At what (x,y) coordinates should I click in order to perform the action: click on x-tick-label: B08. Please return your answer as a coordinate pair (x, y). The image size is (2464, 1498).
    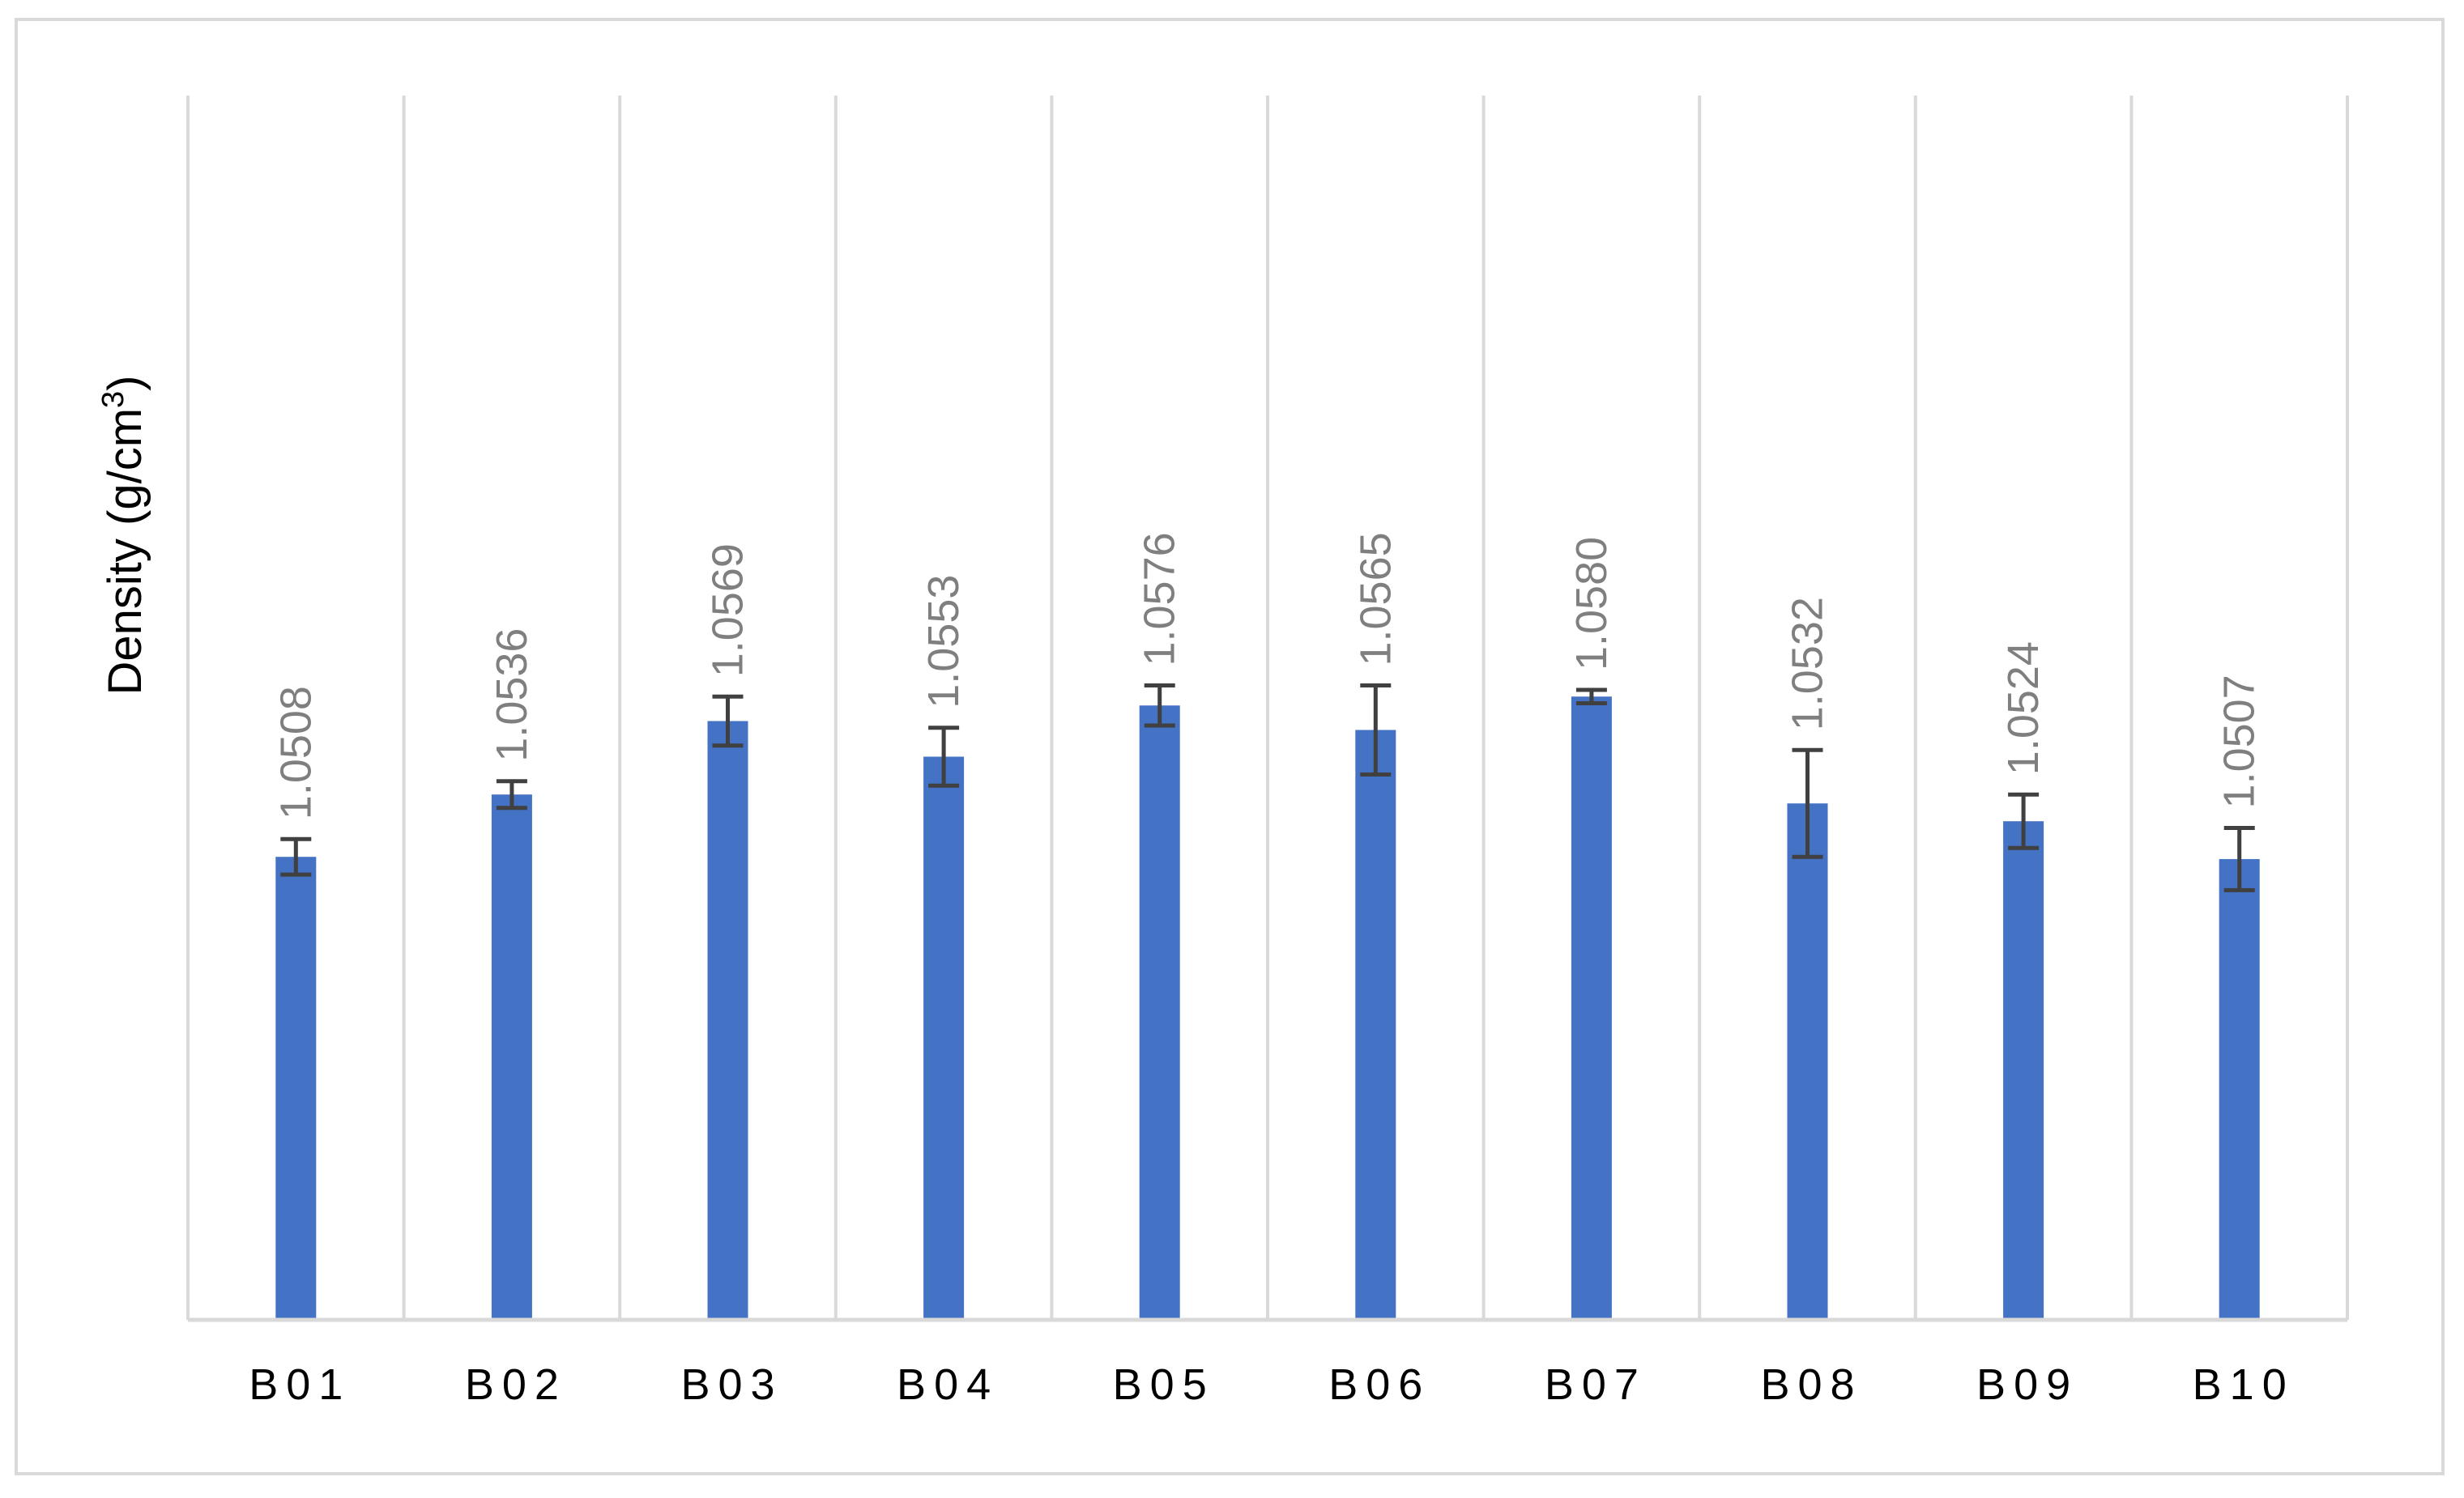
    Looking at the image, I should click on (1811, 1384).